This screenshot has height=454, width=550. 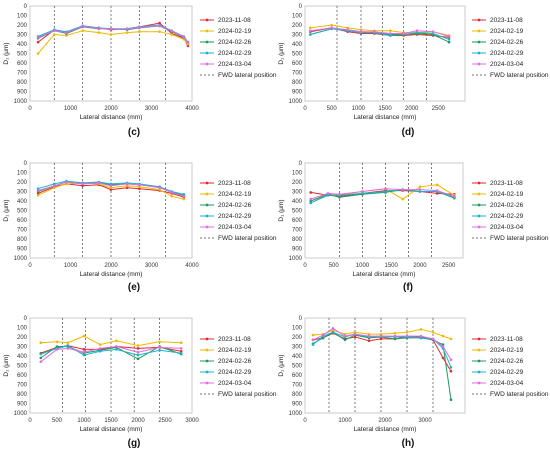 What do you see at coordinates (57, 421) in the screenshot?
I see `x-tick-label: 500` at bounding box center [57, 421].